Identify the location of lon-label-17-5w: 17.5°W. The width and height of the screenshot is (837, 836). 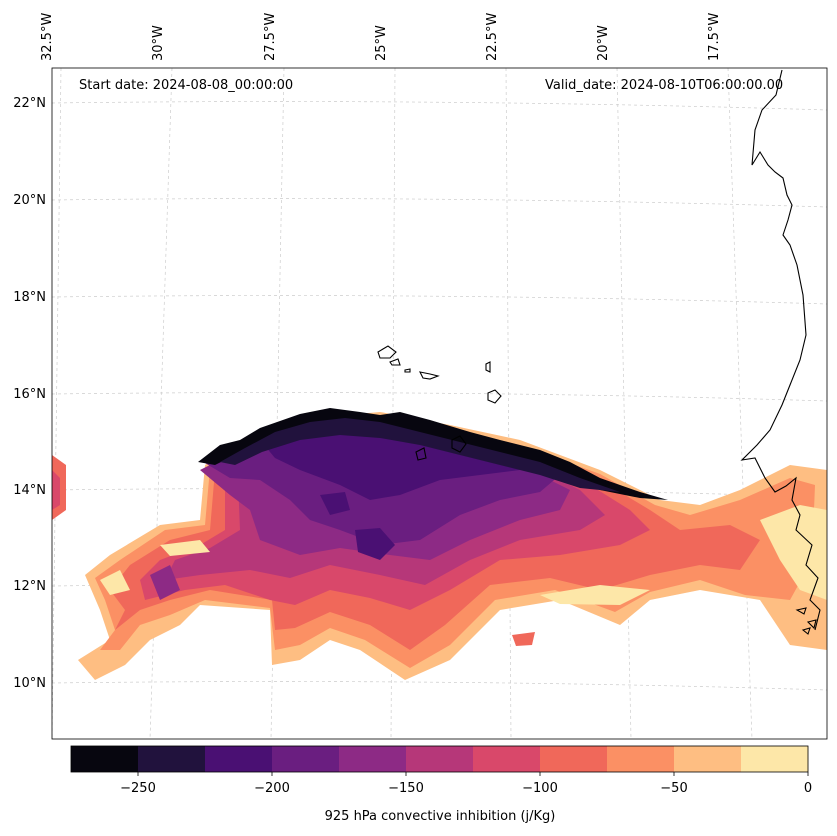
(714, 36).